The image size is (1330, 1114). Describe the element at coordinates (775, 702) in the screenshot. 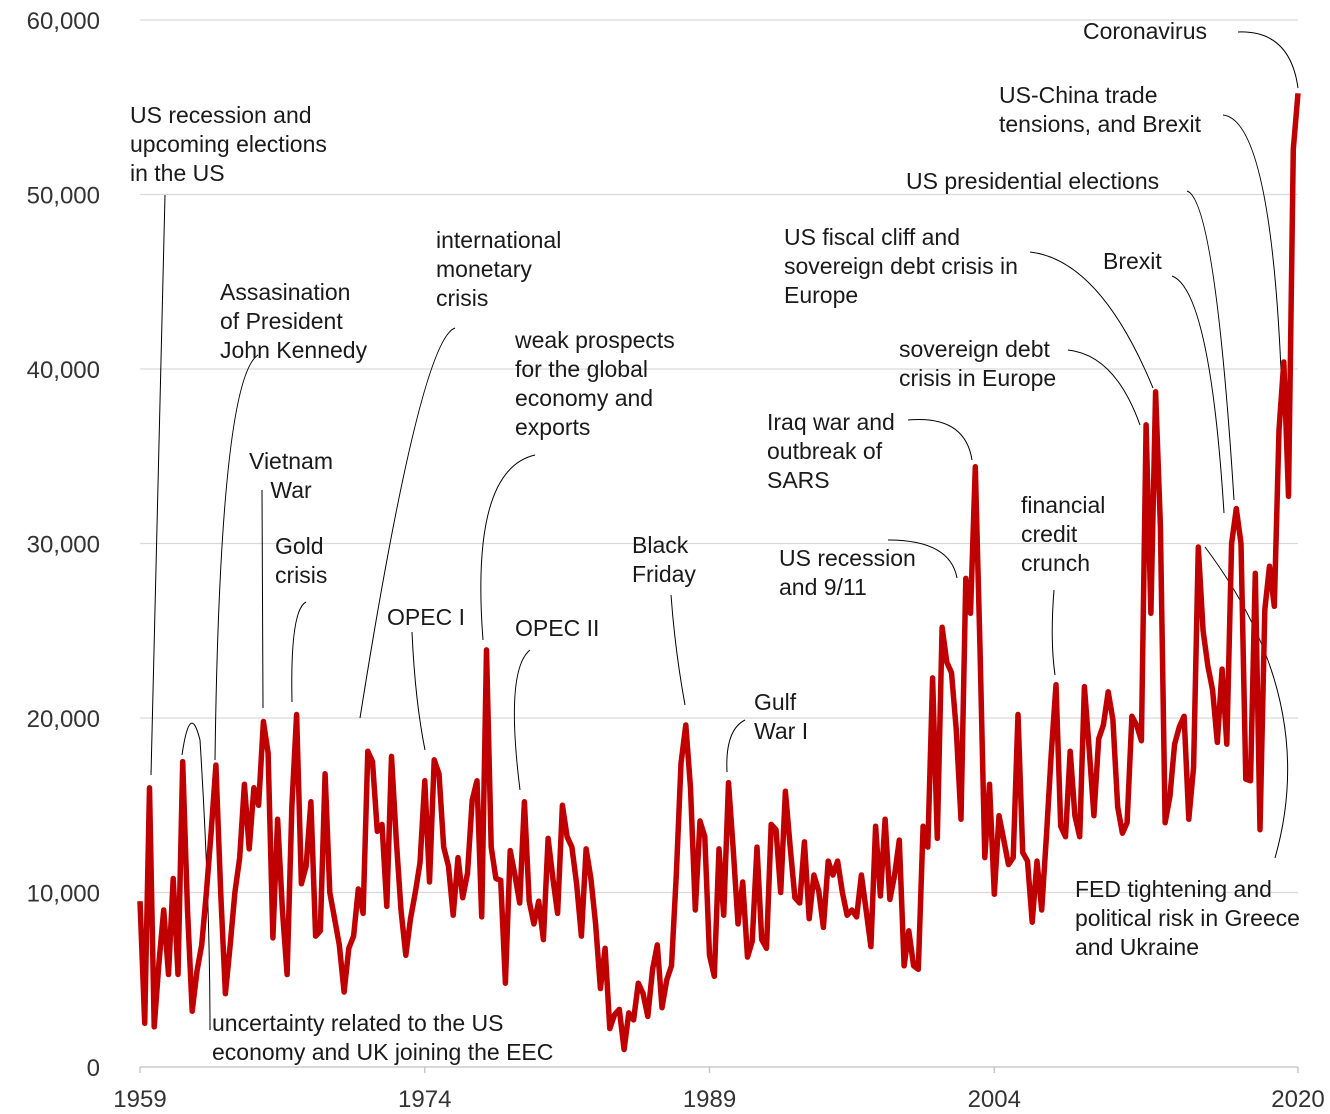

I see `annotation: Gulf` at that location.